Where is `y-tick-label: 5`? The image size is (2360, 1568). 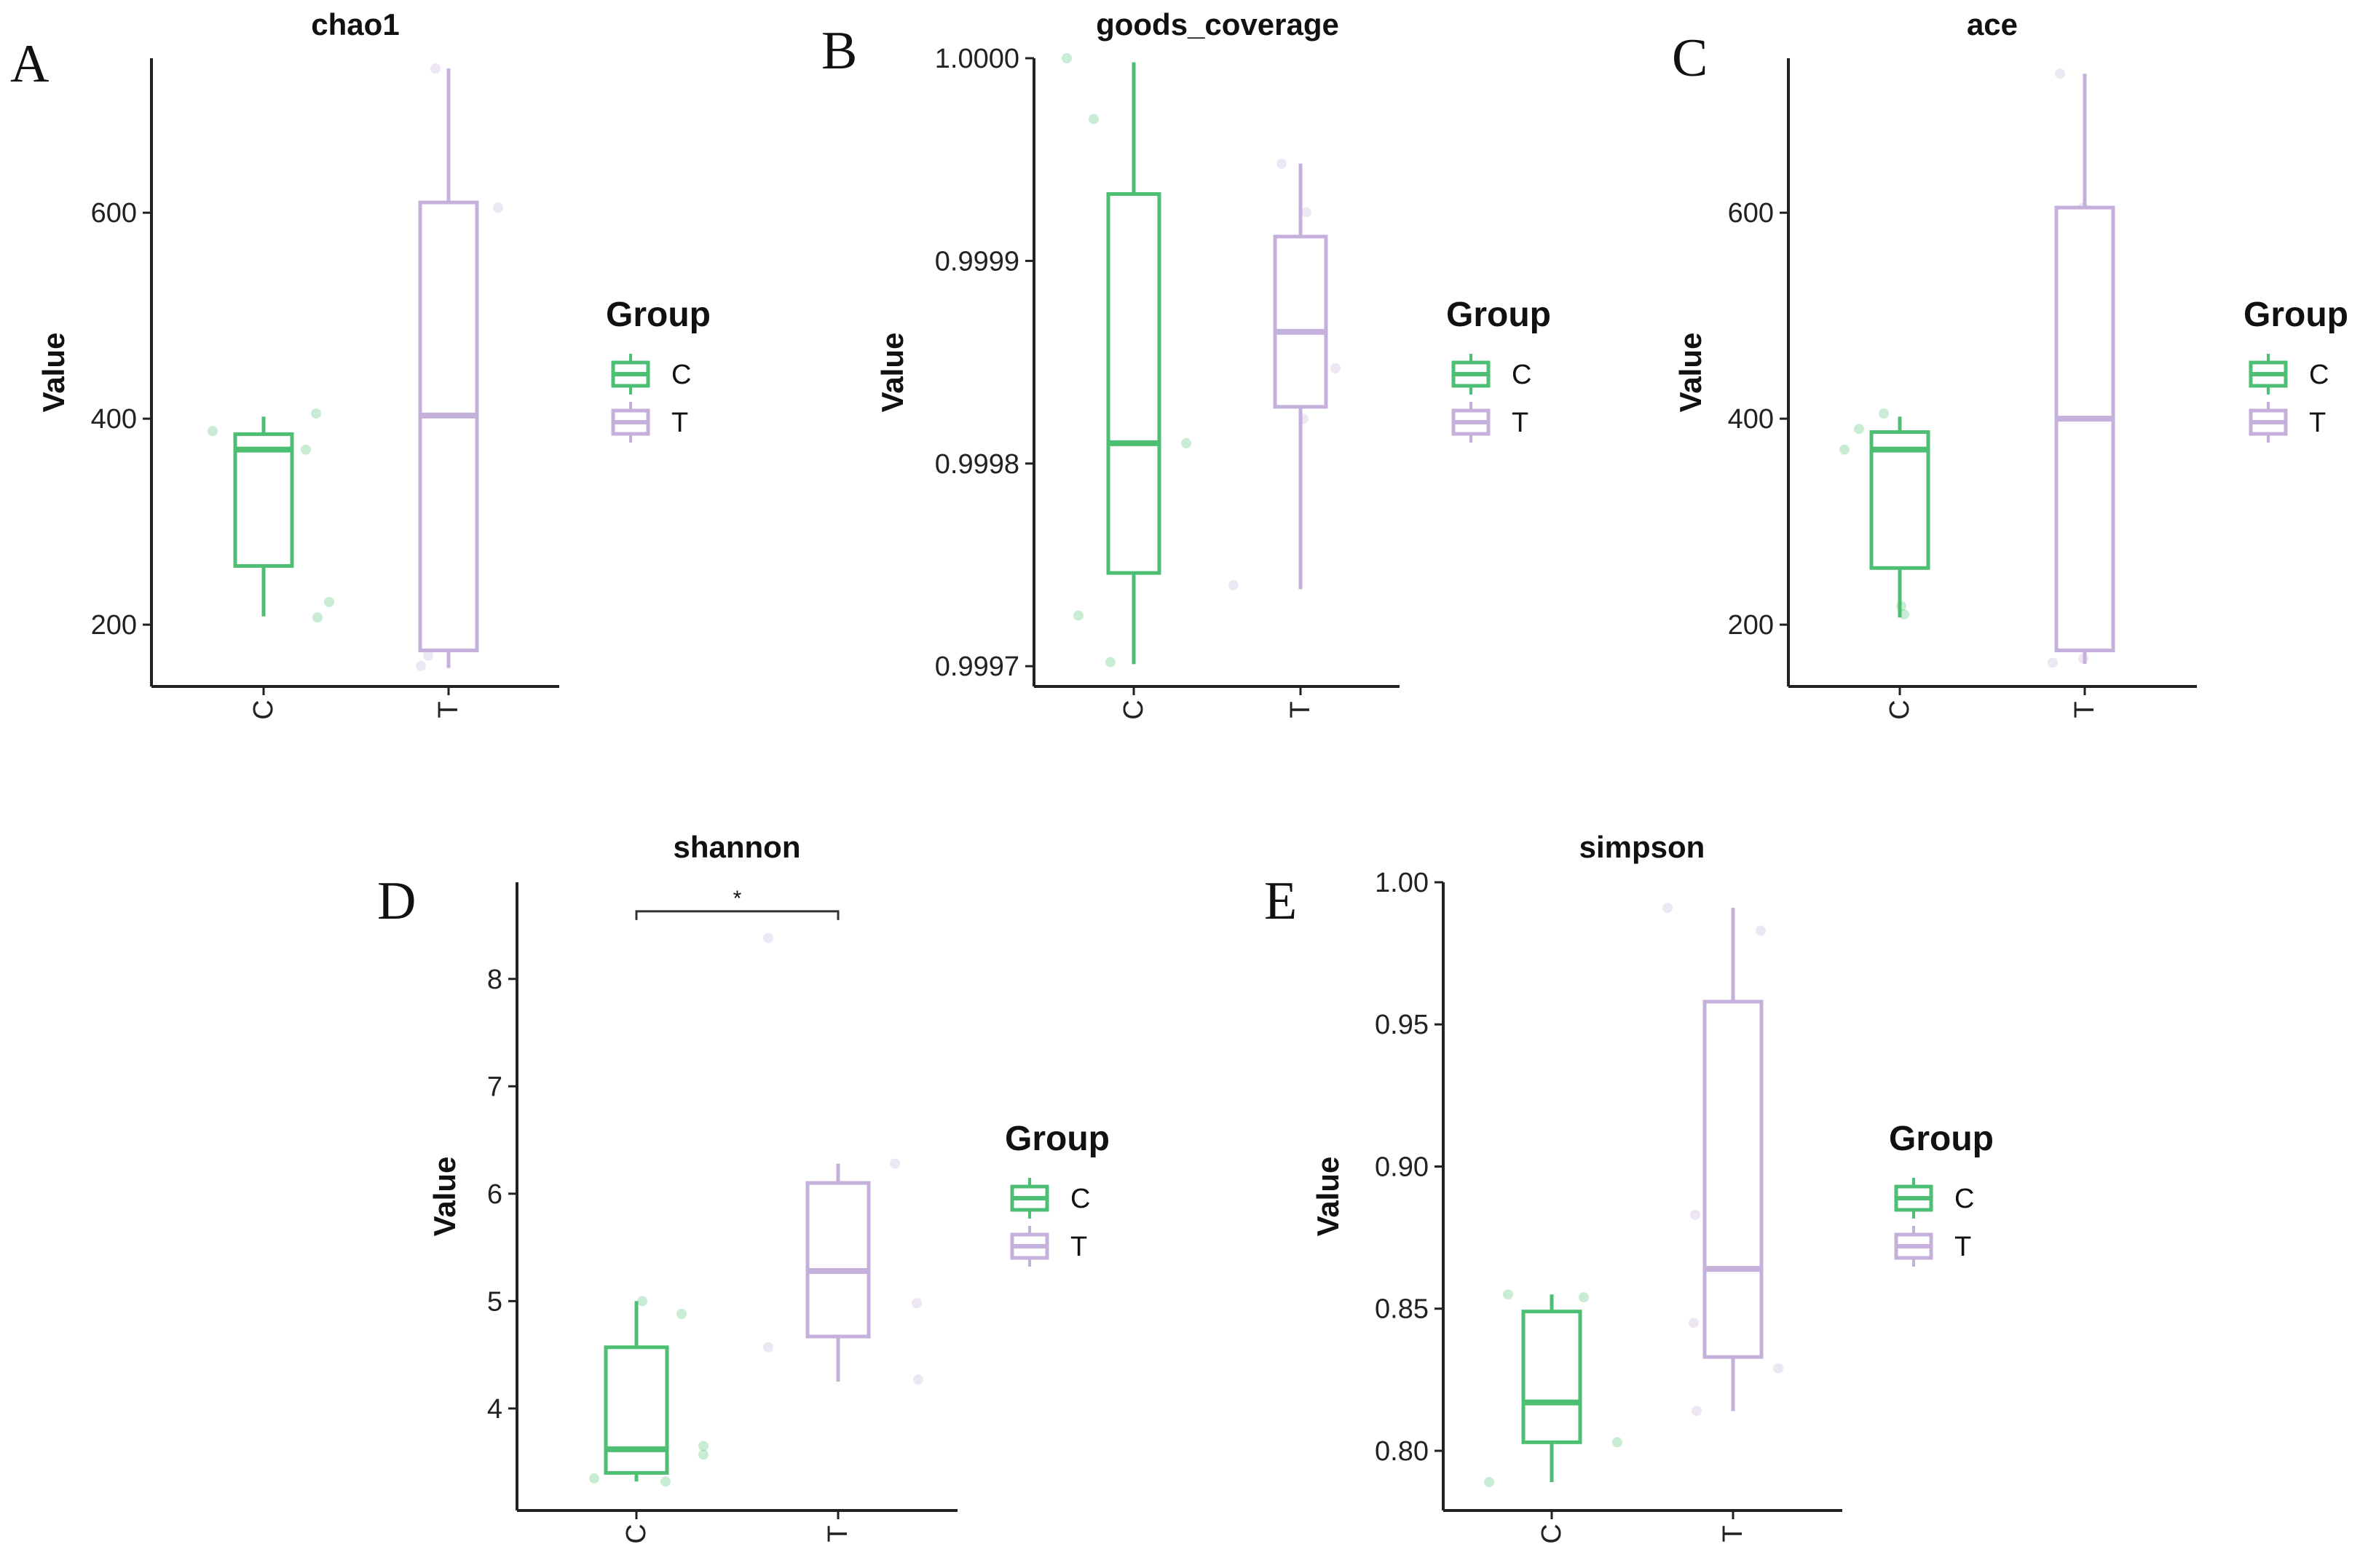 y-tick-label: 5 is located at coordinates (494, 1302).